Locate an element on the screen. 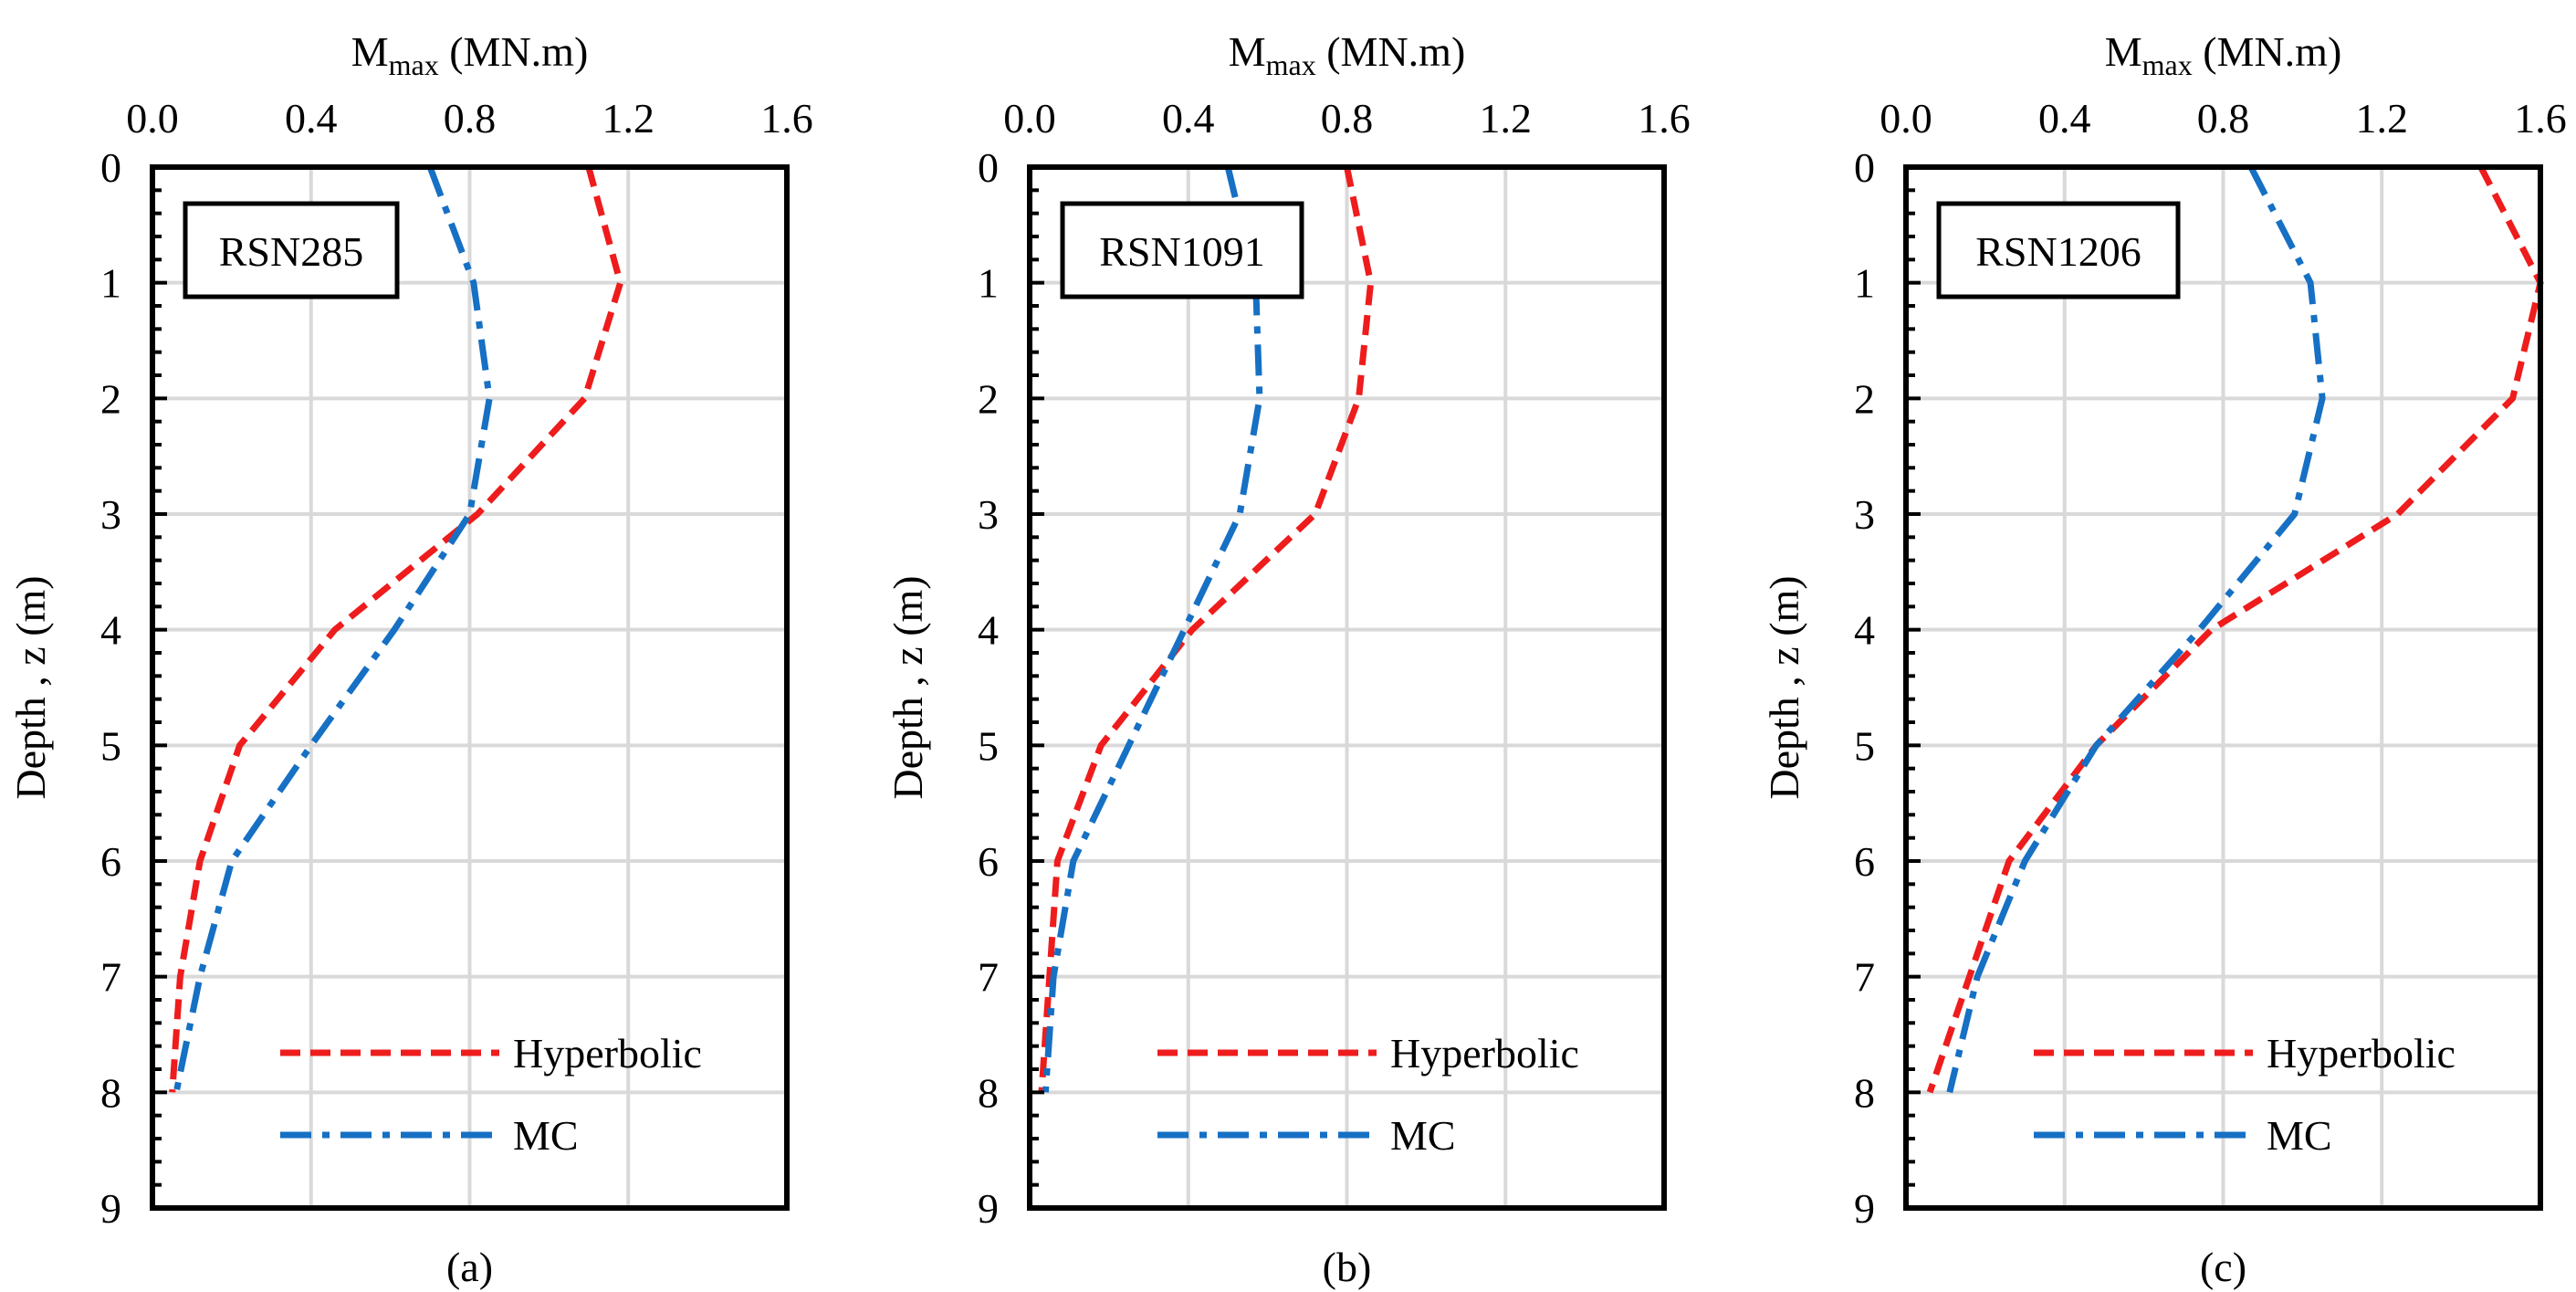 This screenshot has height=1292, width=2576. record-label: RSN285 is located at coordinates (291, 251).